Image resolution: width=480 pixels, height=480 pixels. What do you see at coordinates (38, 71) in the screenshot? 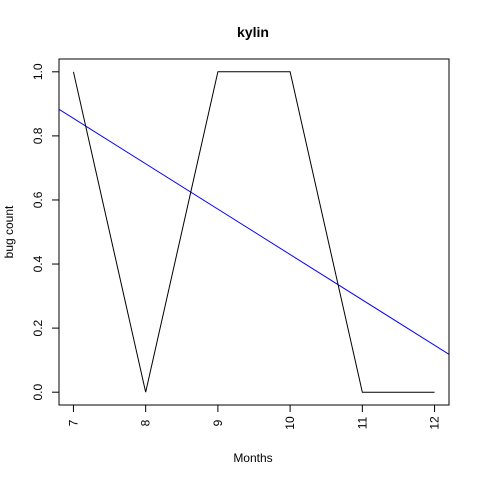
I see `y-tick-label-1.0: 1.0` at bounding box center [38, 71].